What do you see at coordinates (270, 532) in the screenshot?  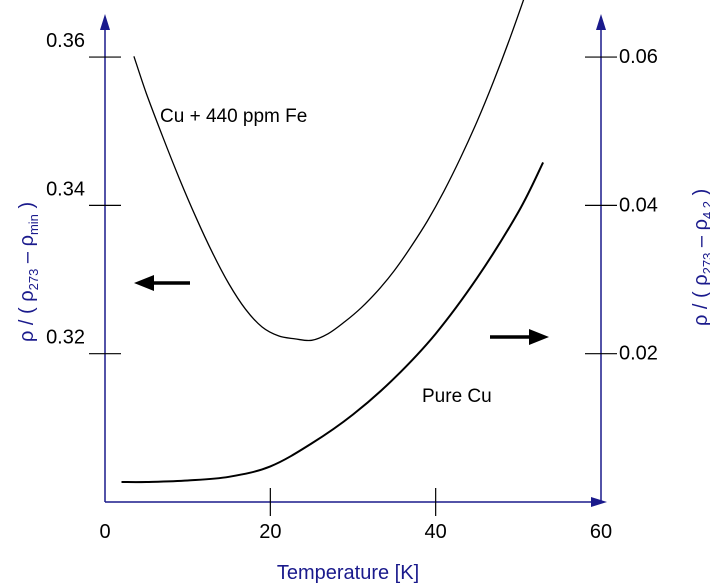 I see `x-tick-label: 20` at bounding box center [270, 532].